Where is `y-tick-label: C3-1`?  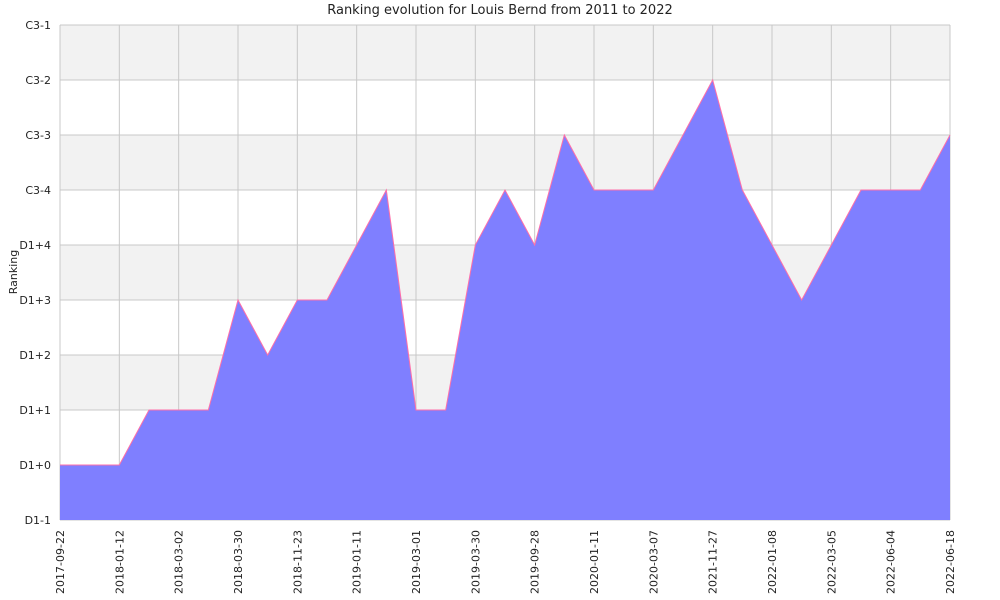
y-tick-label: C3-1 is located at coordinates (38, 25).